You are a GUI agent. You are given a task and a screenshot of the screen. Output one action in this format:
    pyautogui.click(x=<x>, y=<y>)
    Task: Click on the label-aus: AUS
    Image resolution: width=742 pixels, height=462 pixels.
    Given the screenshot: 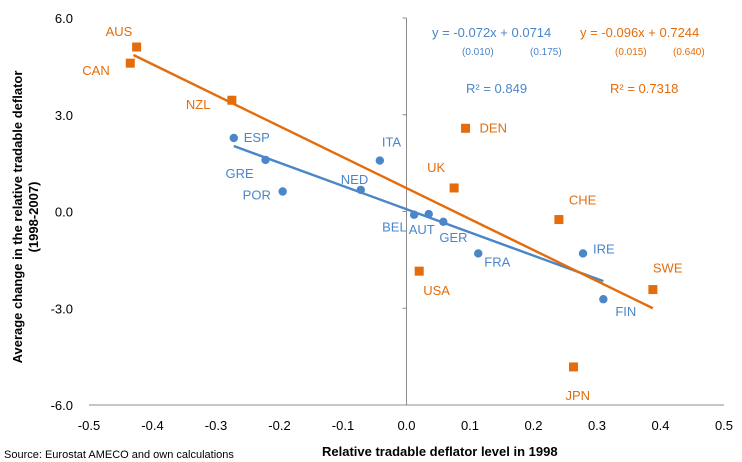 What is the action you would take?
    pyautogui.click(x=119, y=31)
    